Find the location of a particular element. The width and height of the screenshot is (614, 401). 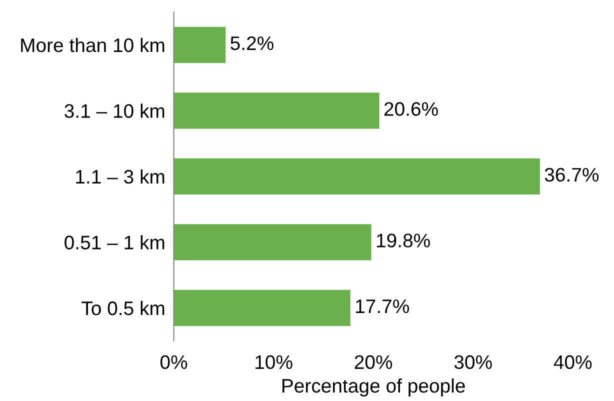

x-tick-label: 10% is located at coordinates (274, 362).